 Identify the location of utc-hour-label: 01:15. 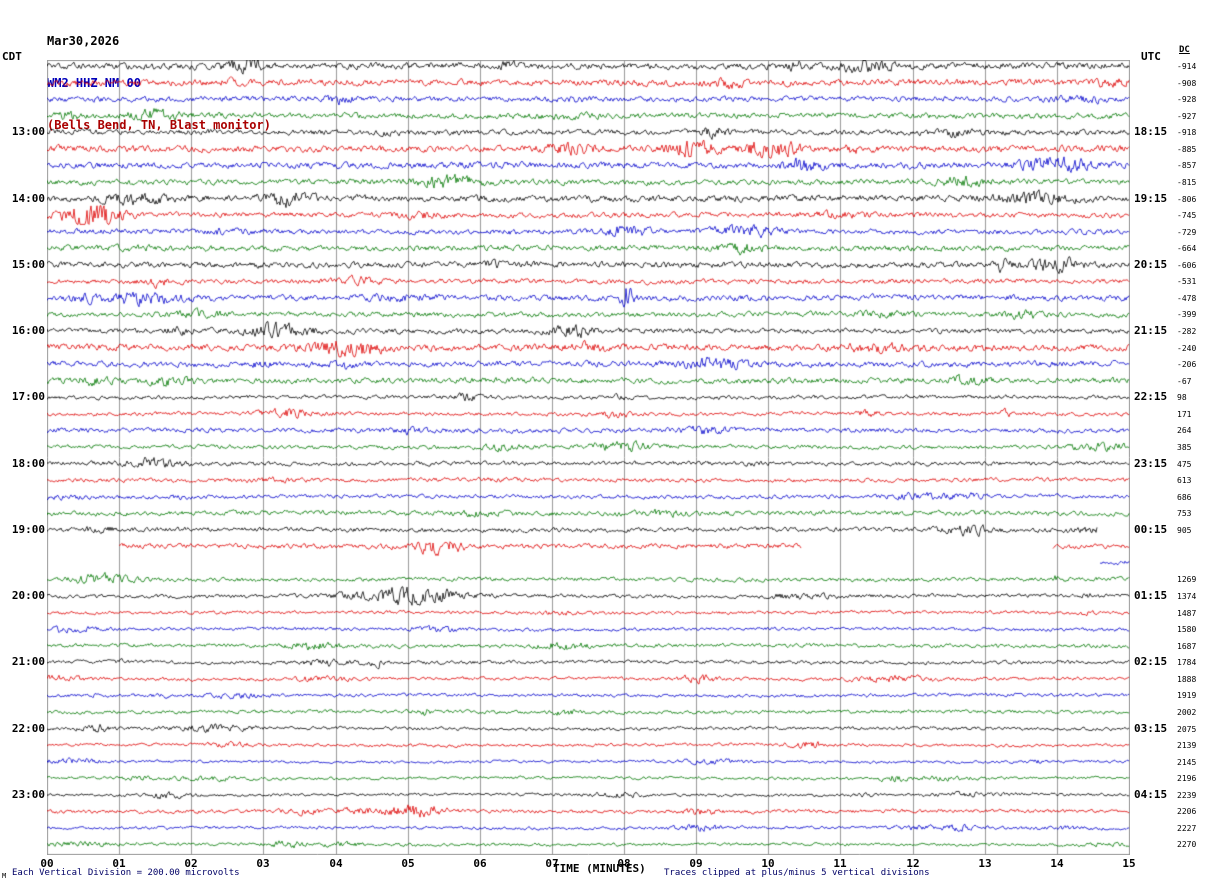
(1151, 595).